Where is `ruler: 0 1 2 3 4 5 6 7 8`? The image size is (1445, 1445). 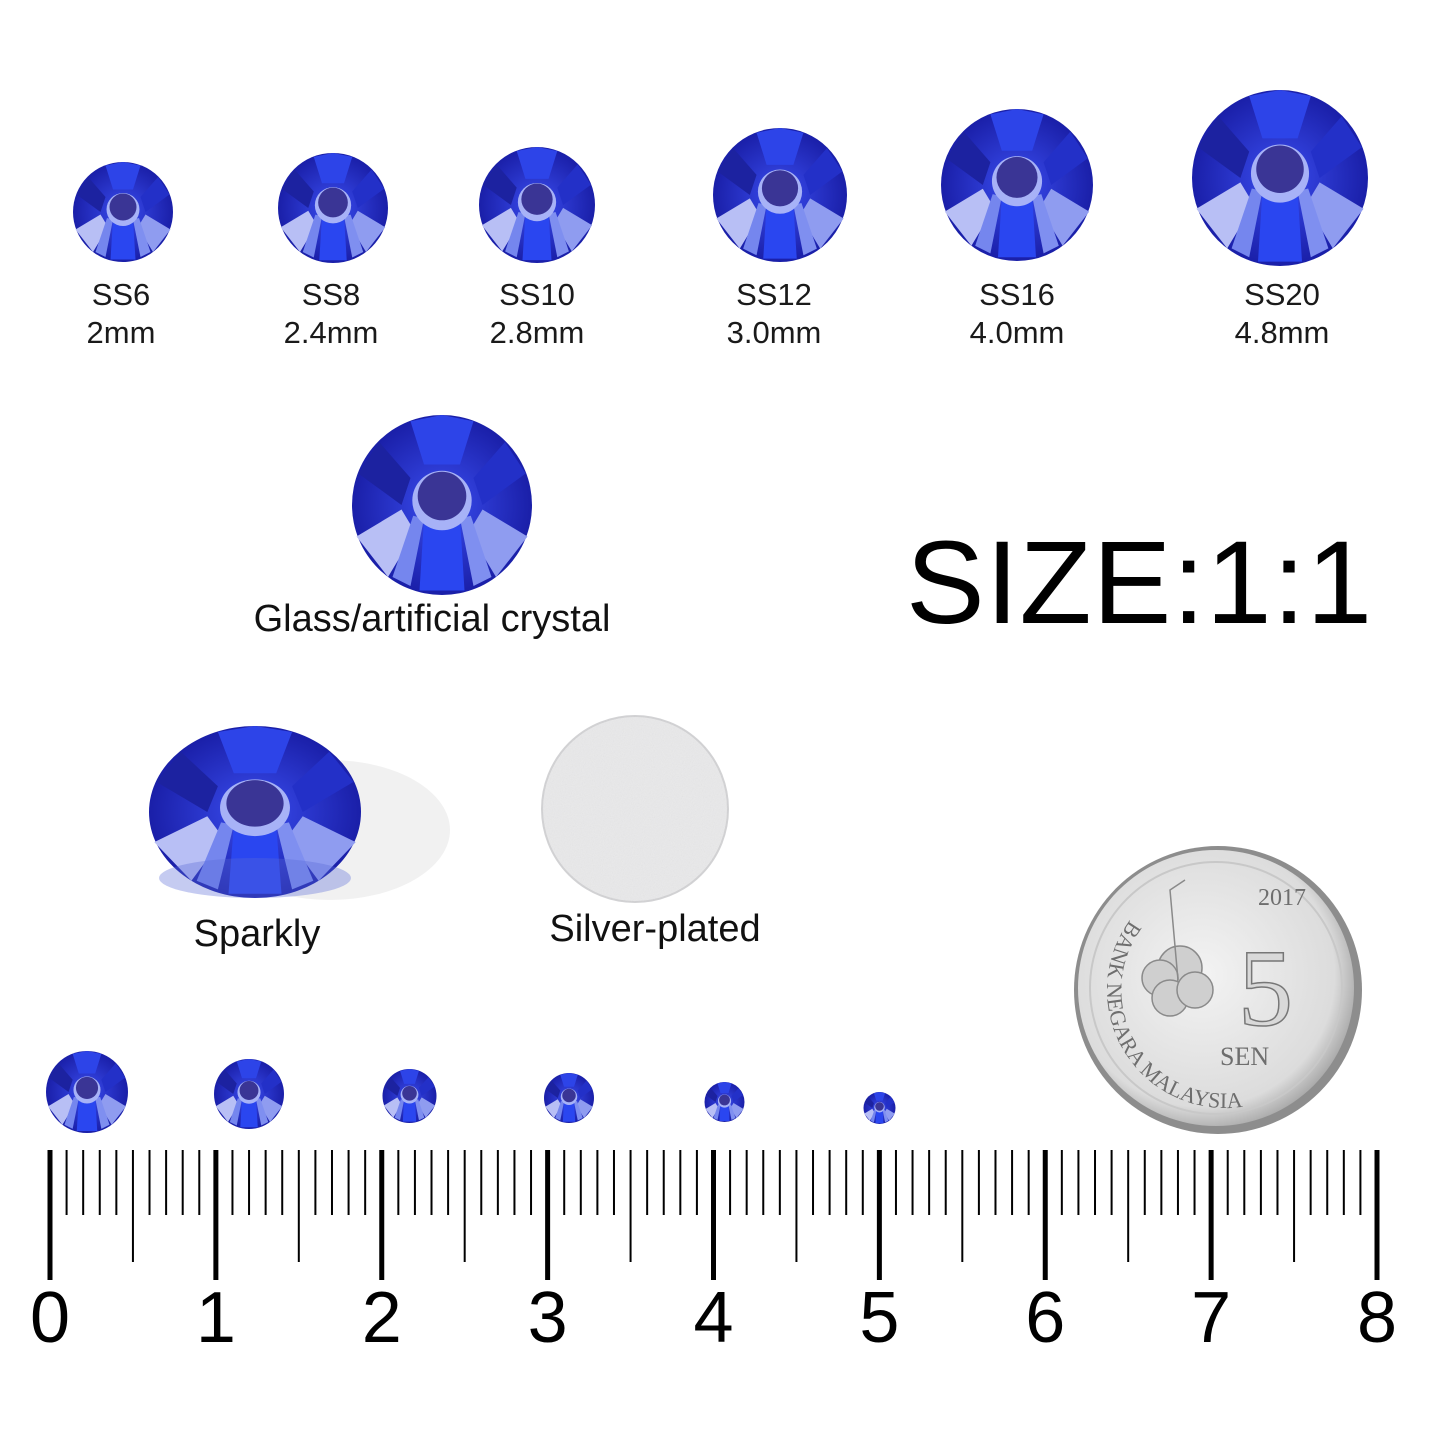 ruler: 0 1 2 3 4 5 6 7 8 is located at coordinates (713, 1254).